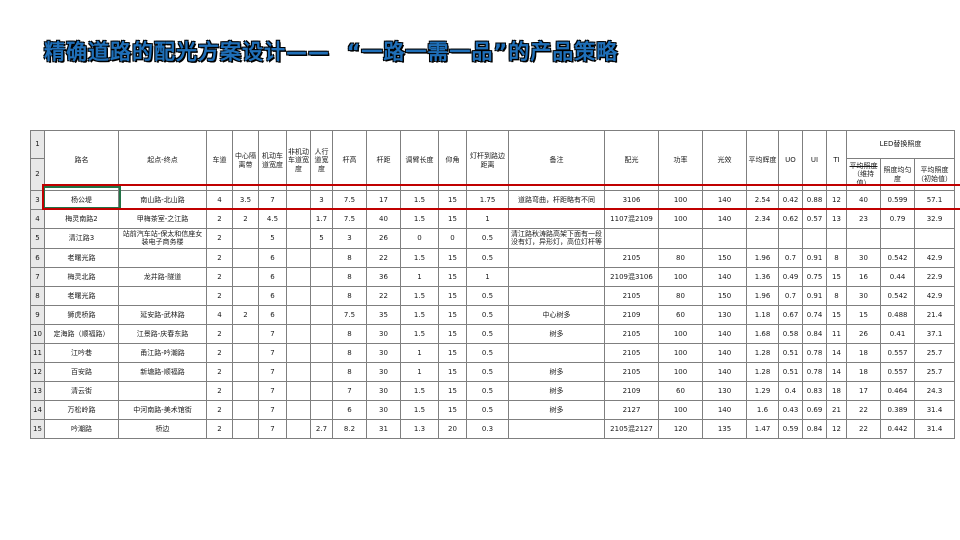 The width and height of the screenshot is (960, 540). Describe the element at coordinates (219, 200) in the screenshot. I see `table-cell: 4` at that location.